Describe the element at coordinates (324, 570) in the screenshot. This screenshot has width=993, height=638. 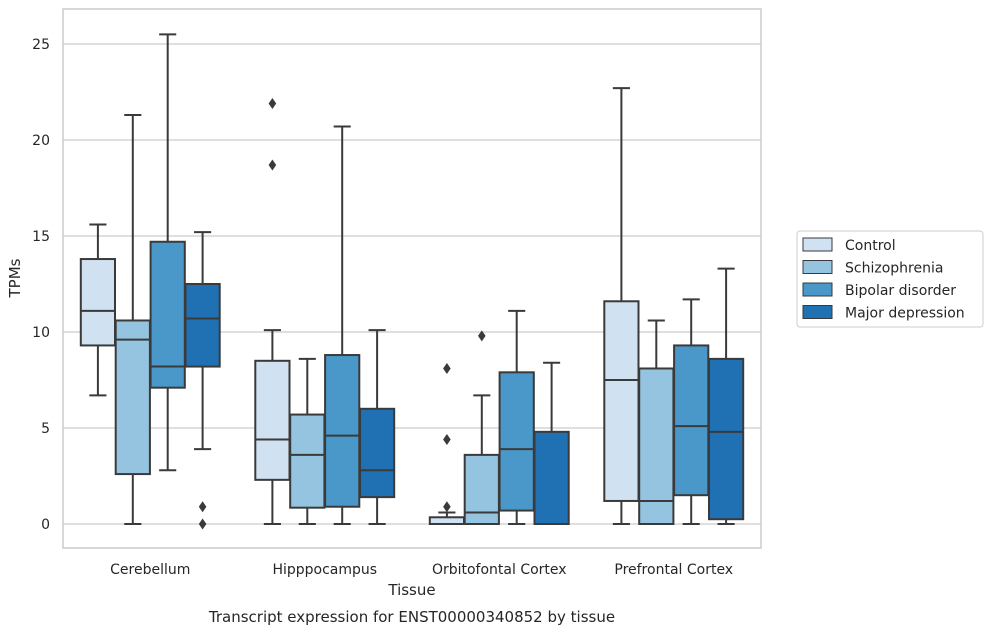
I see `x-tick-label: Hipppocampus` at that location.